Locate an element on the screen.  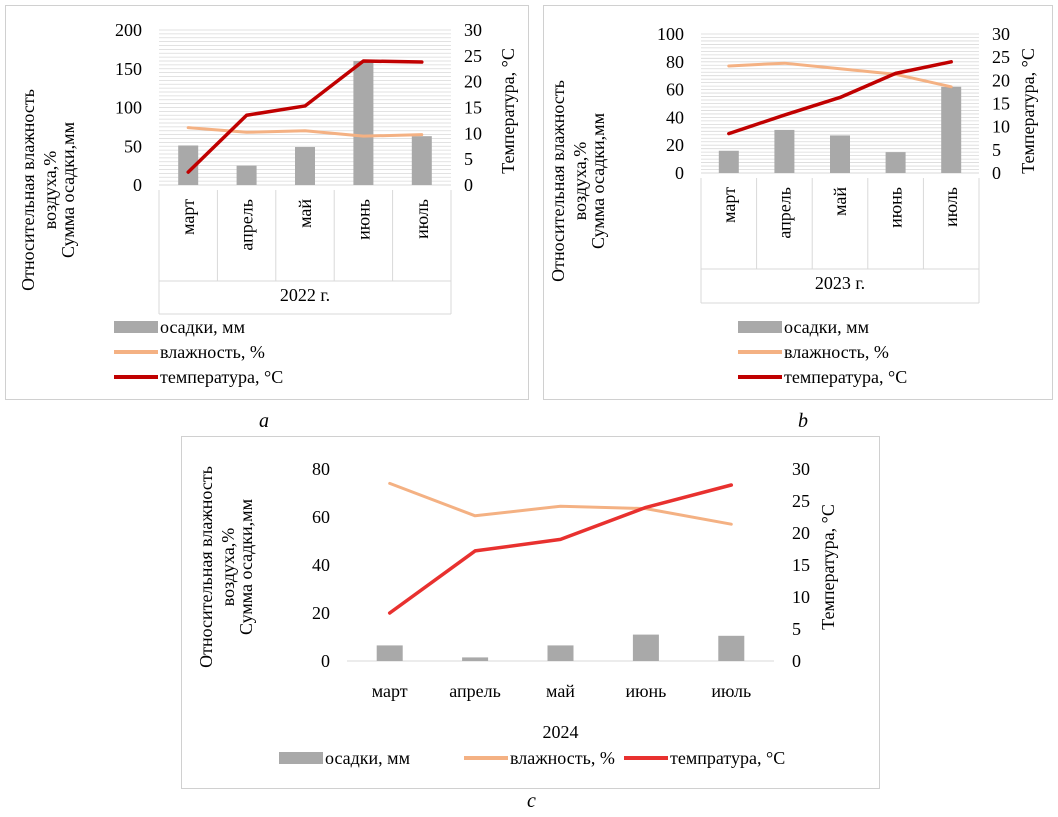
legend-label: темпратура, °С is located at coordinates (727, 758).